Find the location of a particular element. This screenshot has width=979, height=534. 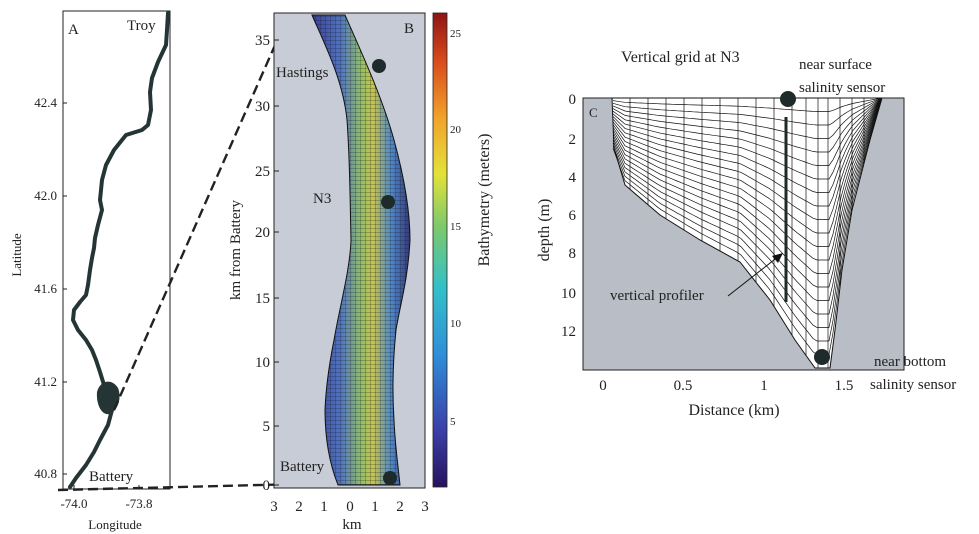

xtick-2-left: 2 is located at coordinates (299, 507).